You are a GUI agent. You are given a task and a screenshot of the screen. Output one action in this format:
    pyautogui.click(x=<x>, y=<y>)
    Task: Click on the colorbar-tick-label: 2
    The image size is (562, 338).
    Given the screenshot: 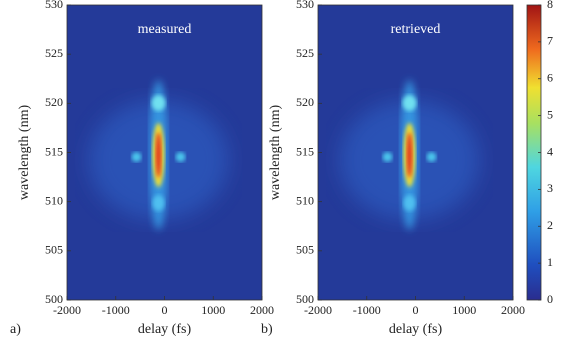 What is the action you would take?
    pyautogui.click(x=550, y=225)
    